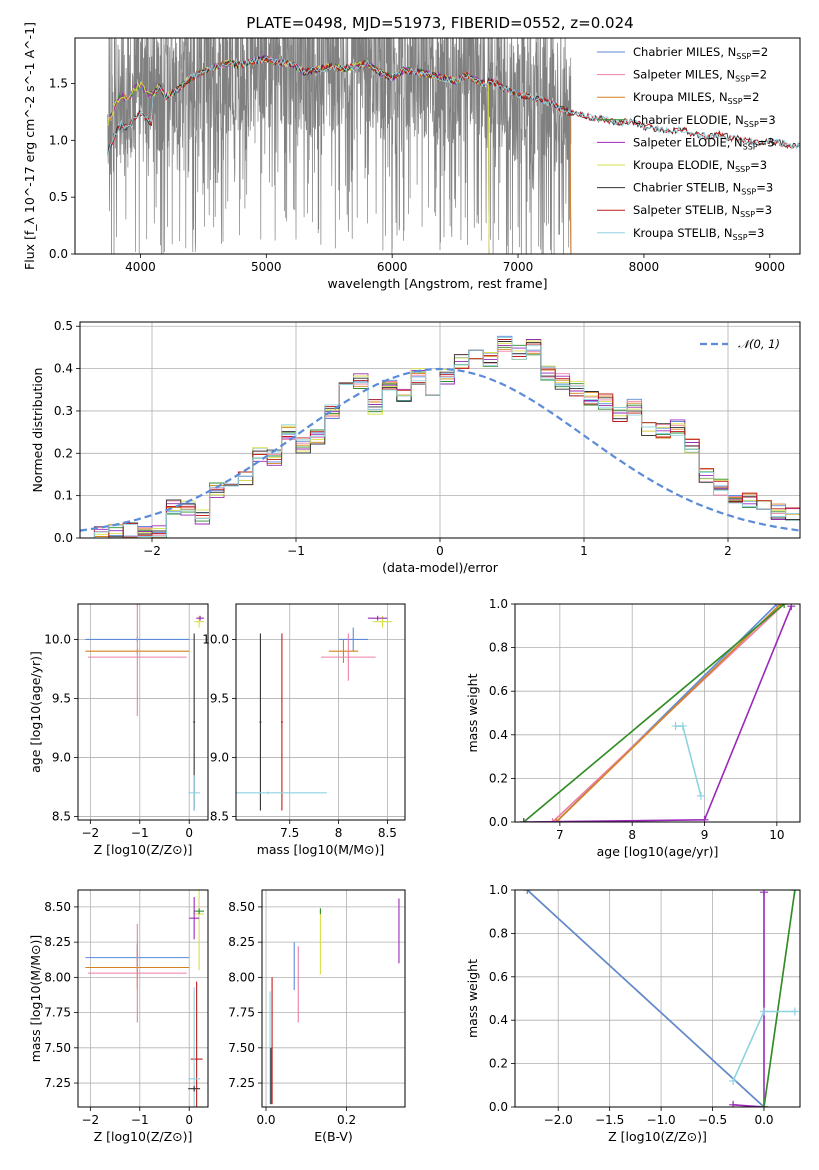 The image size is (819, 1170). I want to click on spectrum-ytick-label: 1.0, so click(58, 140).